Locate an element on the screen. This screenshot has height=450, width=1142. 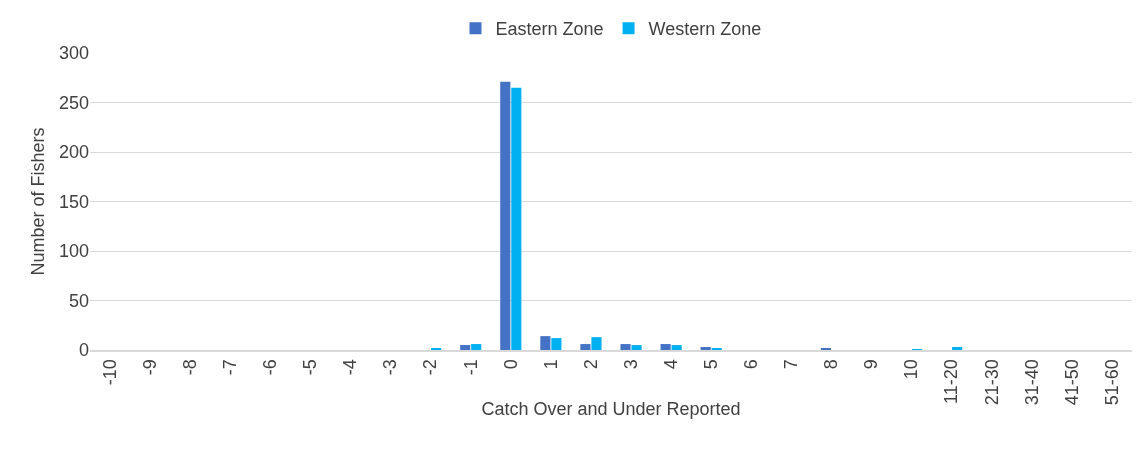
x-tick-label: 21-30 is located at coordinates (991, 382).